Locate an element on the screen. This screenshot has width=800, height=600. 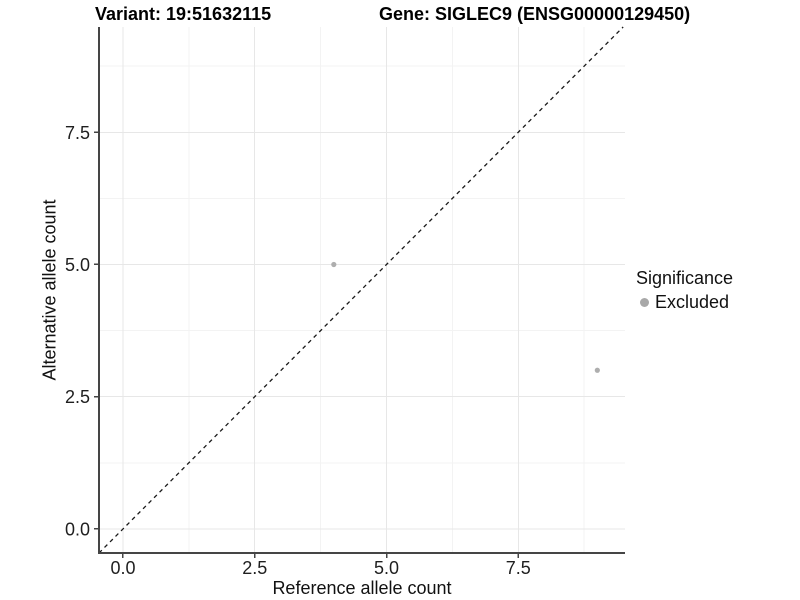
gene-title: Gene: SIGLEC9 (ENSG00000129450) is located at coordinates (535, 14).